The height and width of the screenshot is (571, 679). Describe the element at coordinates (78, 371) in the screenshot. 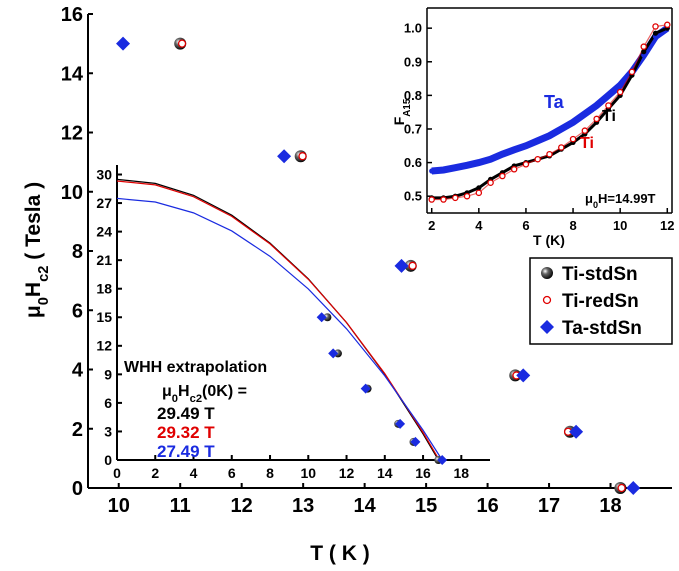

I see `y-tick-label: 4` at that location.